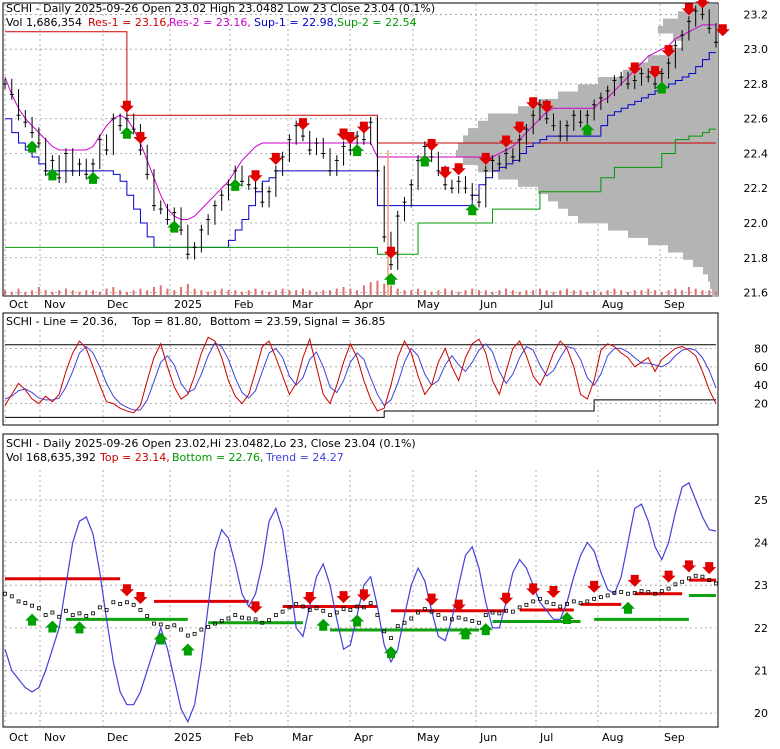 The image size is (780, 749). Describe the element at coordinates (756, 14) in the screenshot. I see `y-tick-label: 23.2` at that location.